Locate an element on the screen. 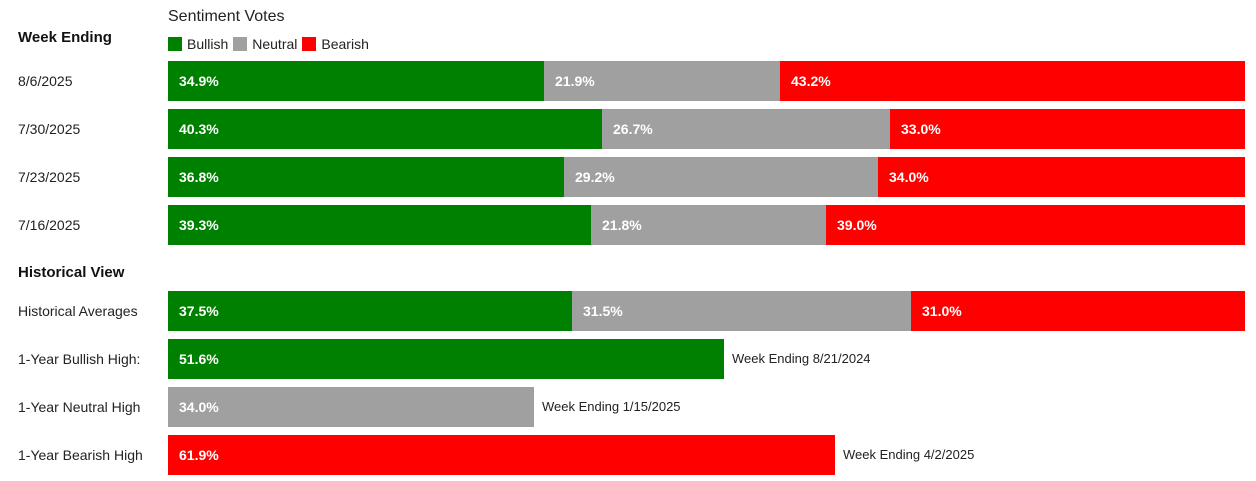  historical-label: Historical Averages is located at coordinates (78, 311).